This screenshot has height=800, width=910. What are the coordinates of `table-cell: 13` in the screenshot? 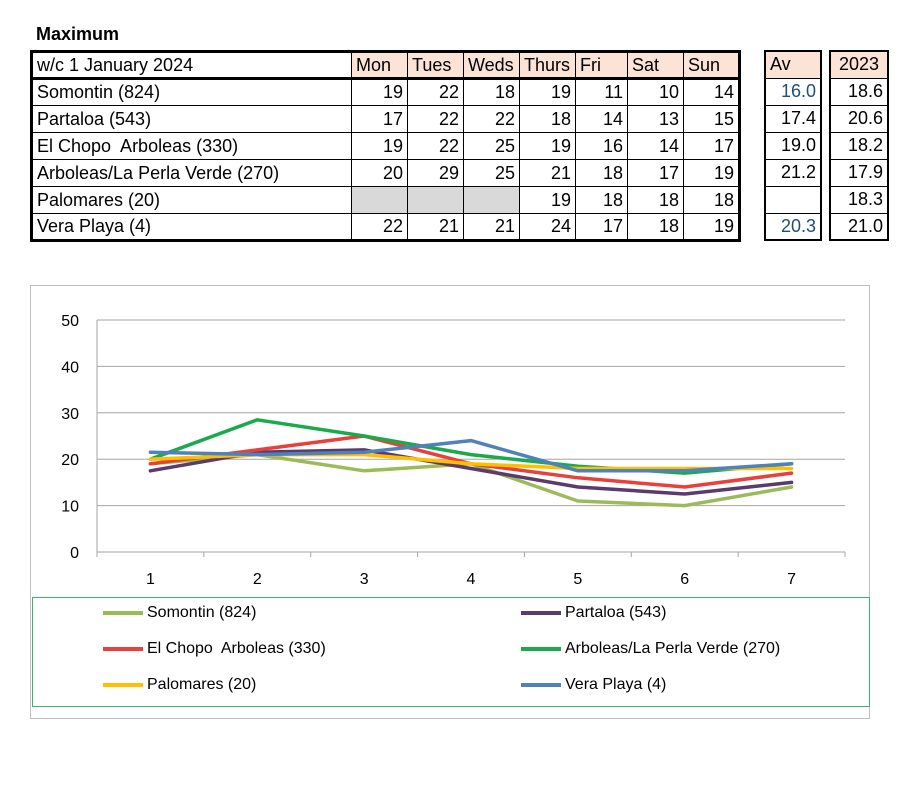 It's located at (655, 119).